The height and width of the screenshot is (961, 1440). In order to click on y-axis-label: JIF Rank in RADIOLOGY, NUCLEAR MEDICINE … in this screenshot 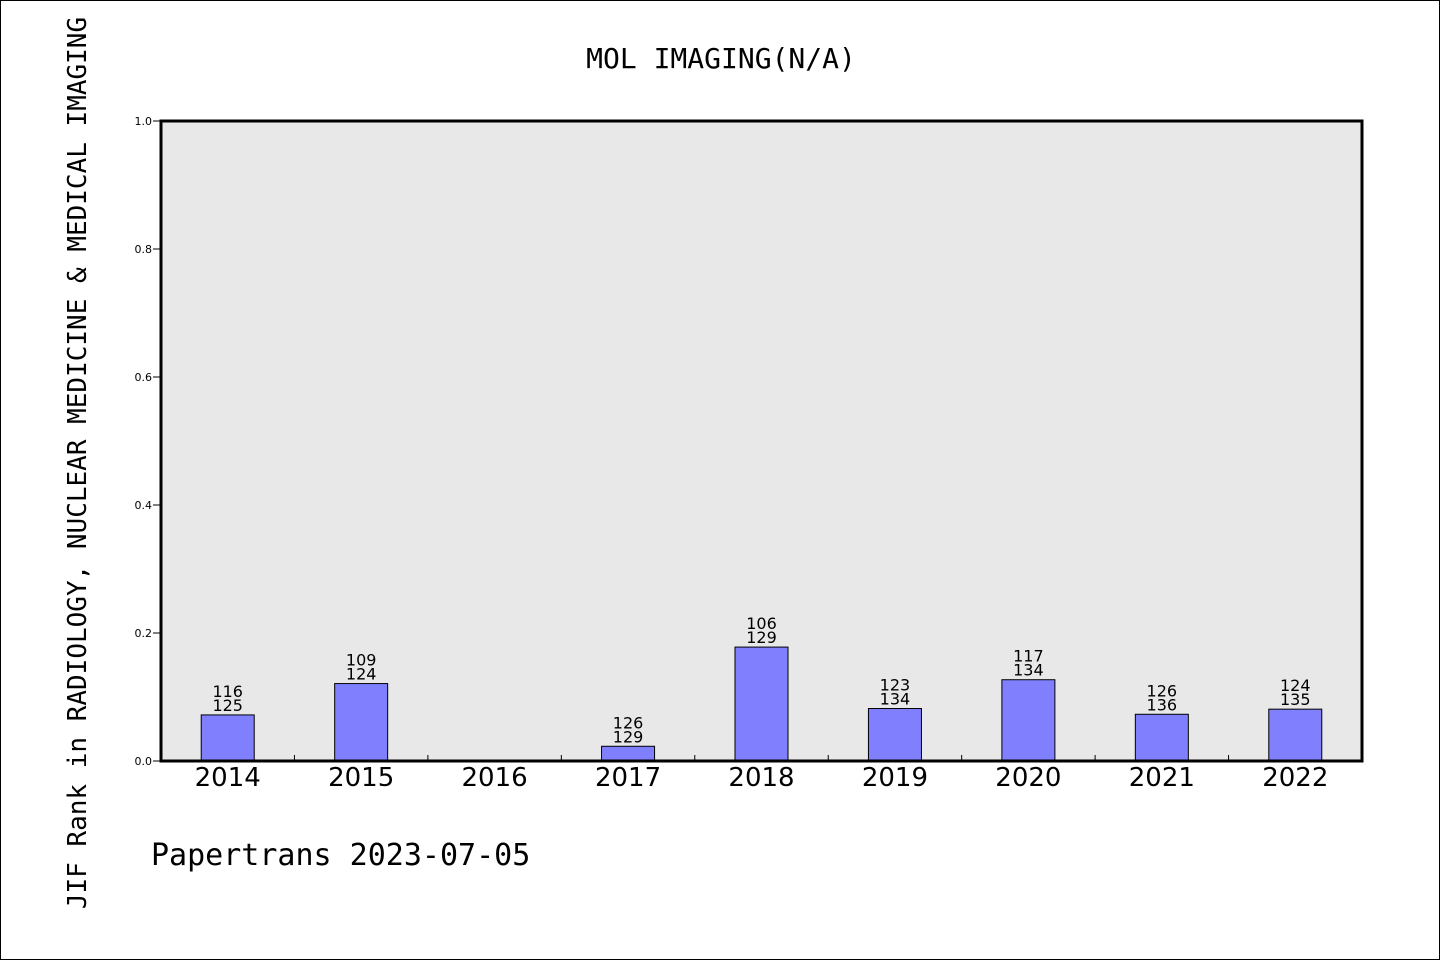, I will do `click(78, 463)`.